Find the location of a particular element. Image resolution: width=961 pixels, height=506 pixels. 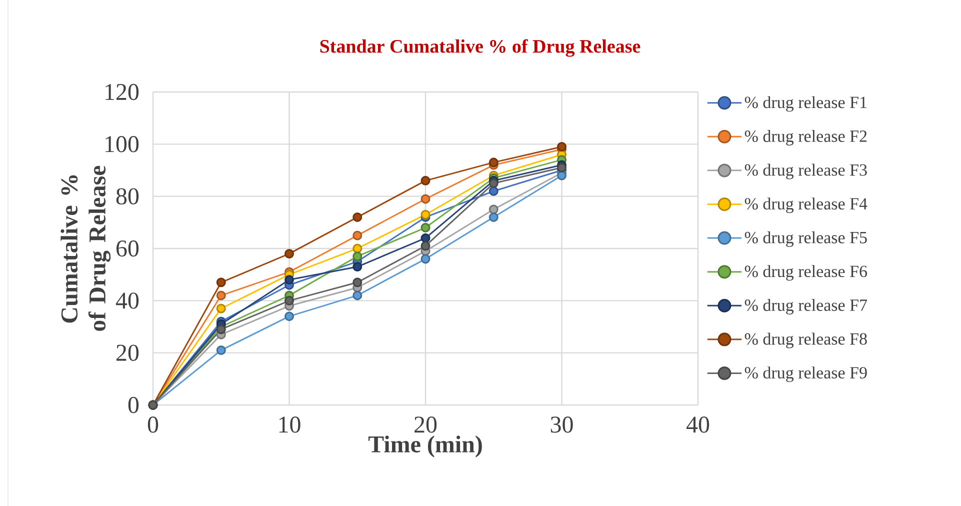

chart-title: Standar Cumatalive % of Drug Release is located at coordinates (480, 48).